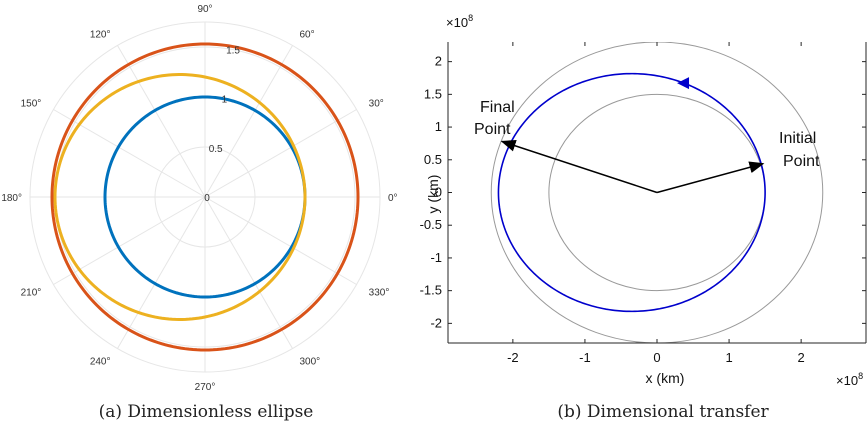 This screenshot has width=868, height=429. I want to click on y-tick-label: 2, so click(438, 61).